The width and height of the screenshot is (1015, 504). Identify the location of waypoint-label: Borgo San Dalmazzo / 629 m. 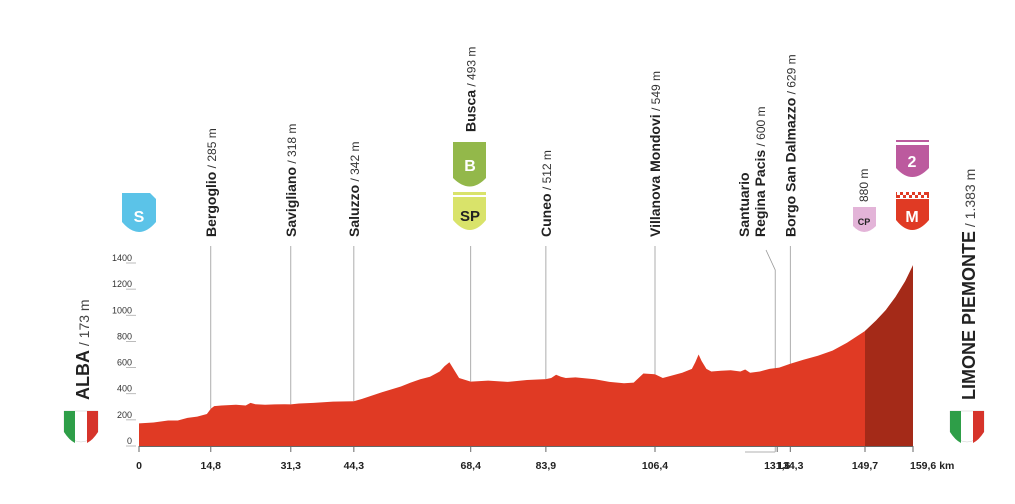
(790, 145).